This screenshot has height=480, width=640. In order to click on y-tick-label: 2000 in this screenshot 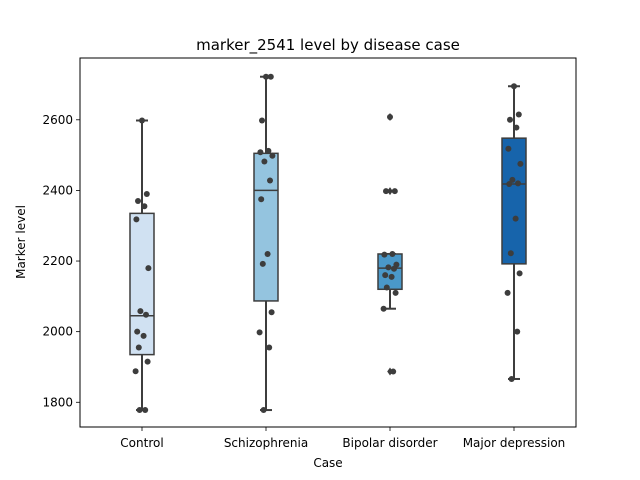, I will do `click(57, 332)`.